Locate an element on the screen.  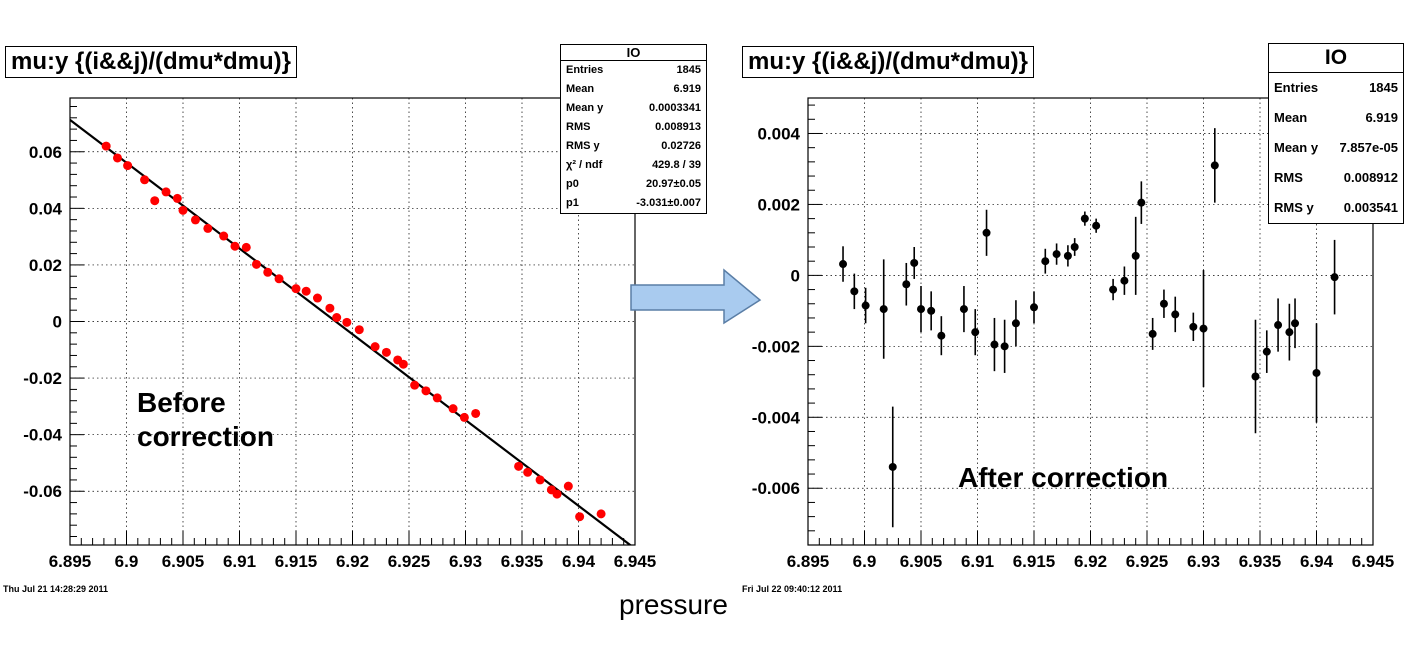
left-annotation-line: correction is located at coordinates (205, 436).